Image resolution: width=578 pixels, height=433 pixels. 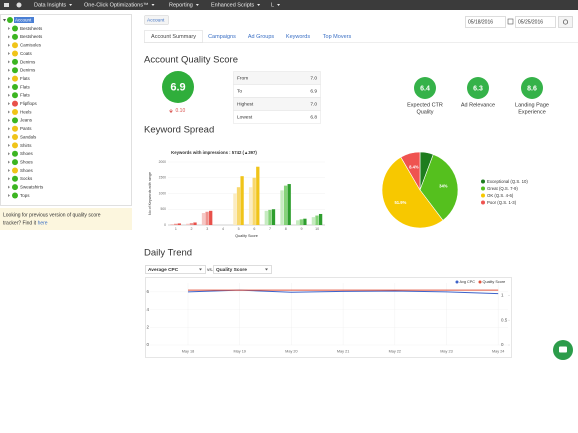 I want to click on x-tick-label: May 18, so click(x=188, y=352).